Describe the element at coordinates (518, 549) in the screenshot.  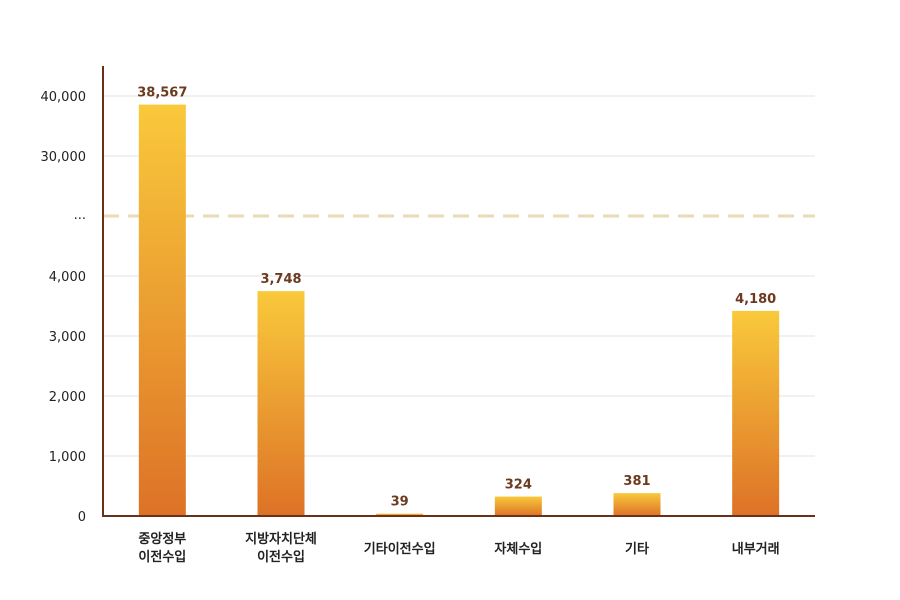
I see `x-tick-label: 자체수입` at that location.